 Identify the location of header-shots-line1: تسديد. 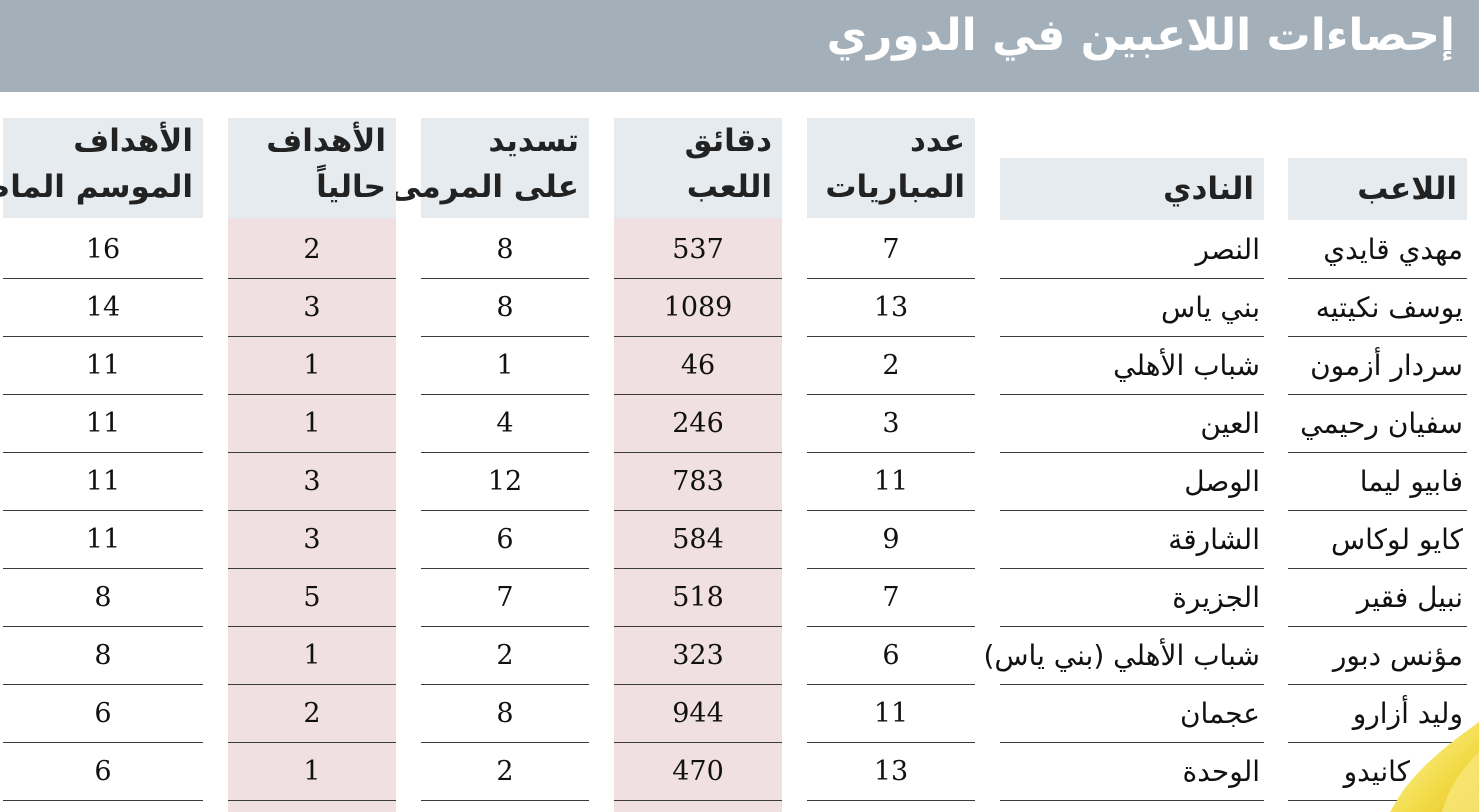
(533, 141).